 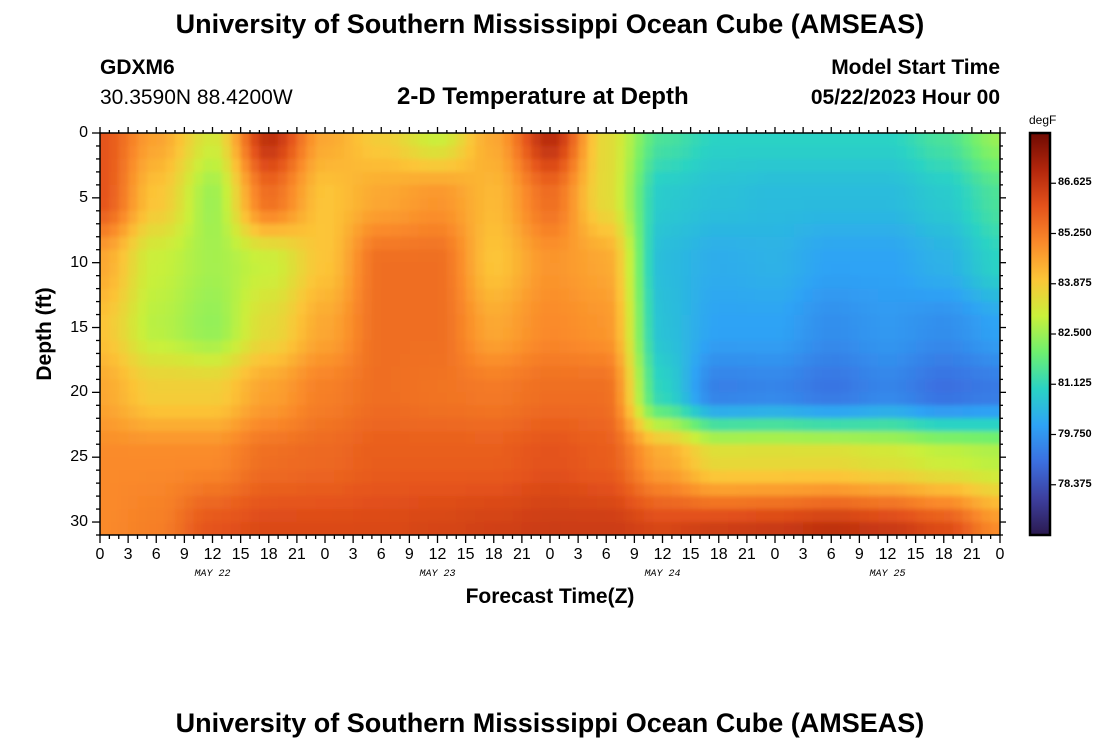 What do you see at coordinates (543, 96) in the screenshot?
I see `plot-title: 2-D Temperature at Depth` at bounding box center [543, 96].